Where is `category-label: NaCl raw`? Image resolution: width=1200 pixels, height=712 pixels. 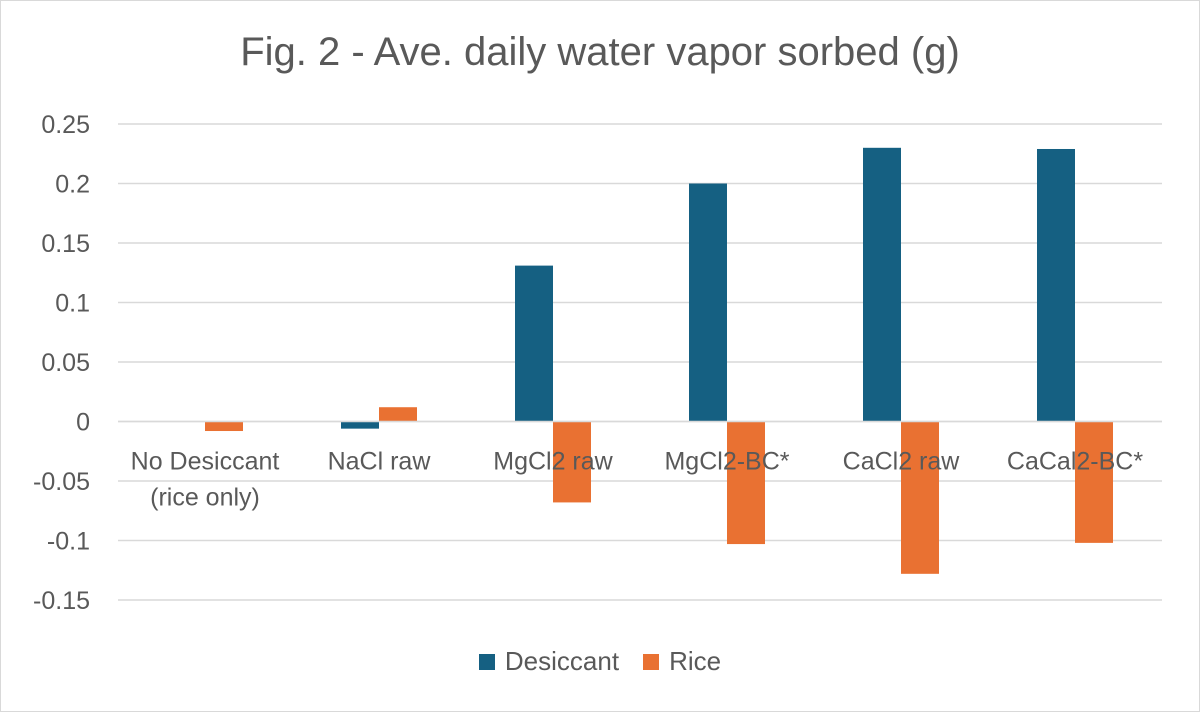
category-label: NaCl raw is located at coordinates (380, 462).